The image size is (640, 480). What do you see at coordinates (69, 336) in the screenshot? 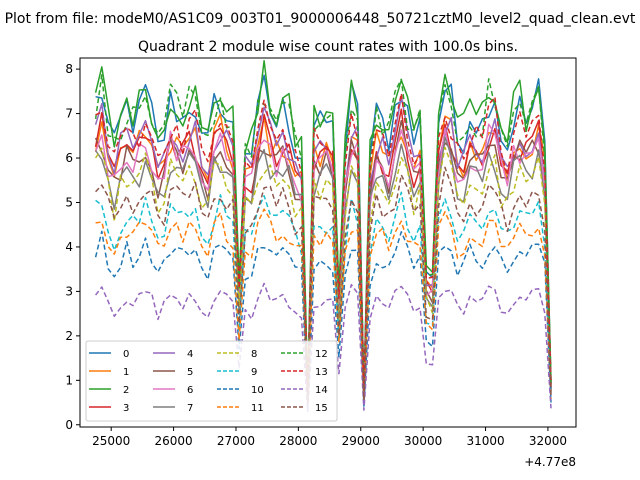
I see `y-tick-label: 2` at bounding box center [69, 336].